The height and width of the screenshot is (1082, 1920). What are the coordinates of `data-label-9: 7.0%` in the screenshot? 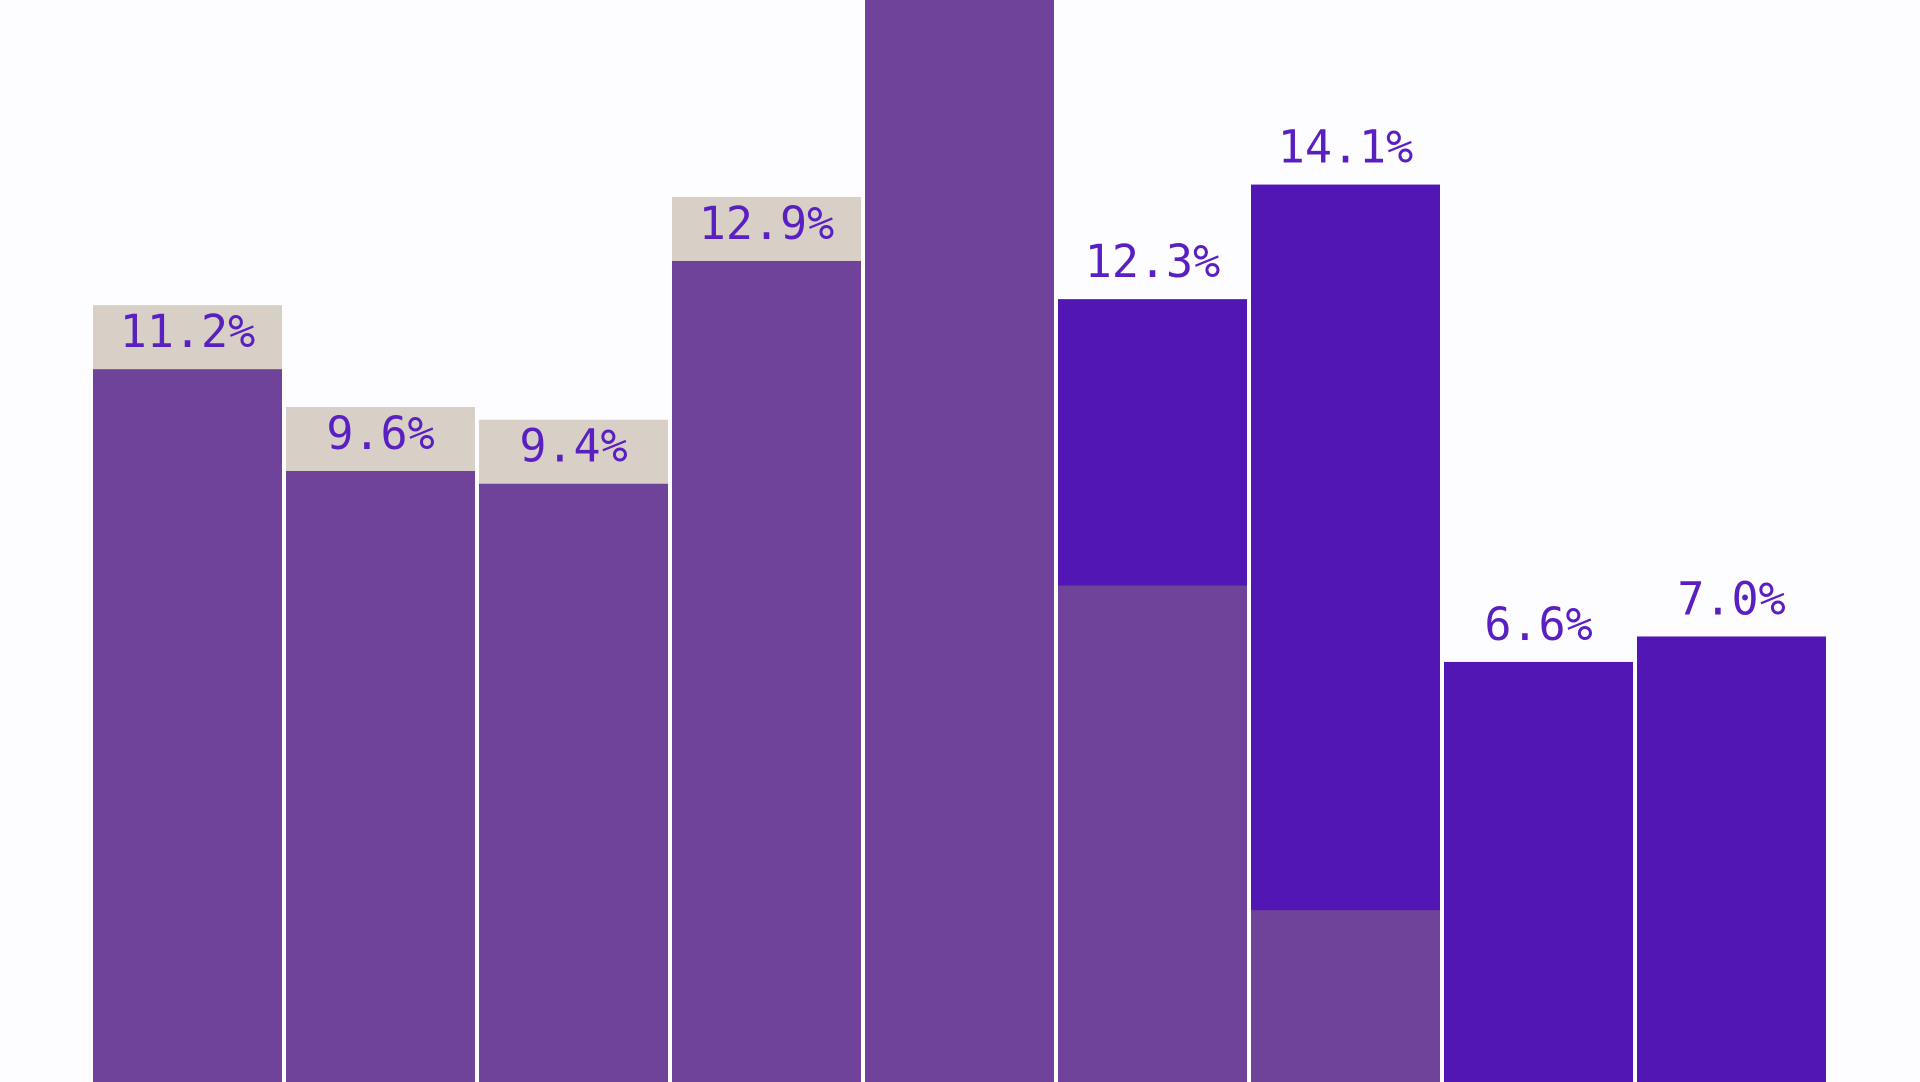 It's located at (1731, 598).